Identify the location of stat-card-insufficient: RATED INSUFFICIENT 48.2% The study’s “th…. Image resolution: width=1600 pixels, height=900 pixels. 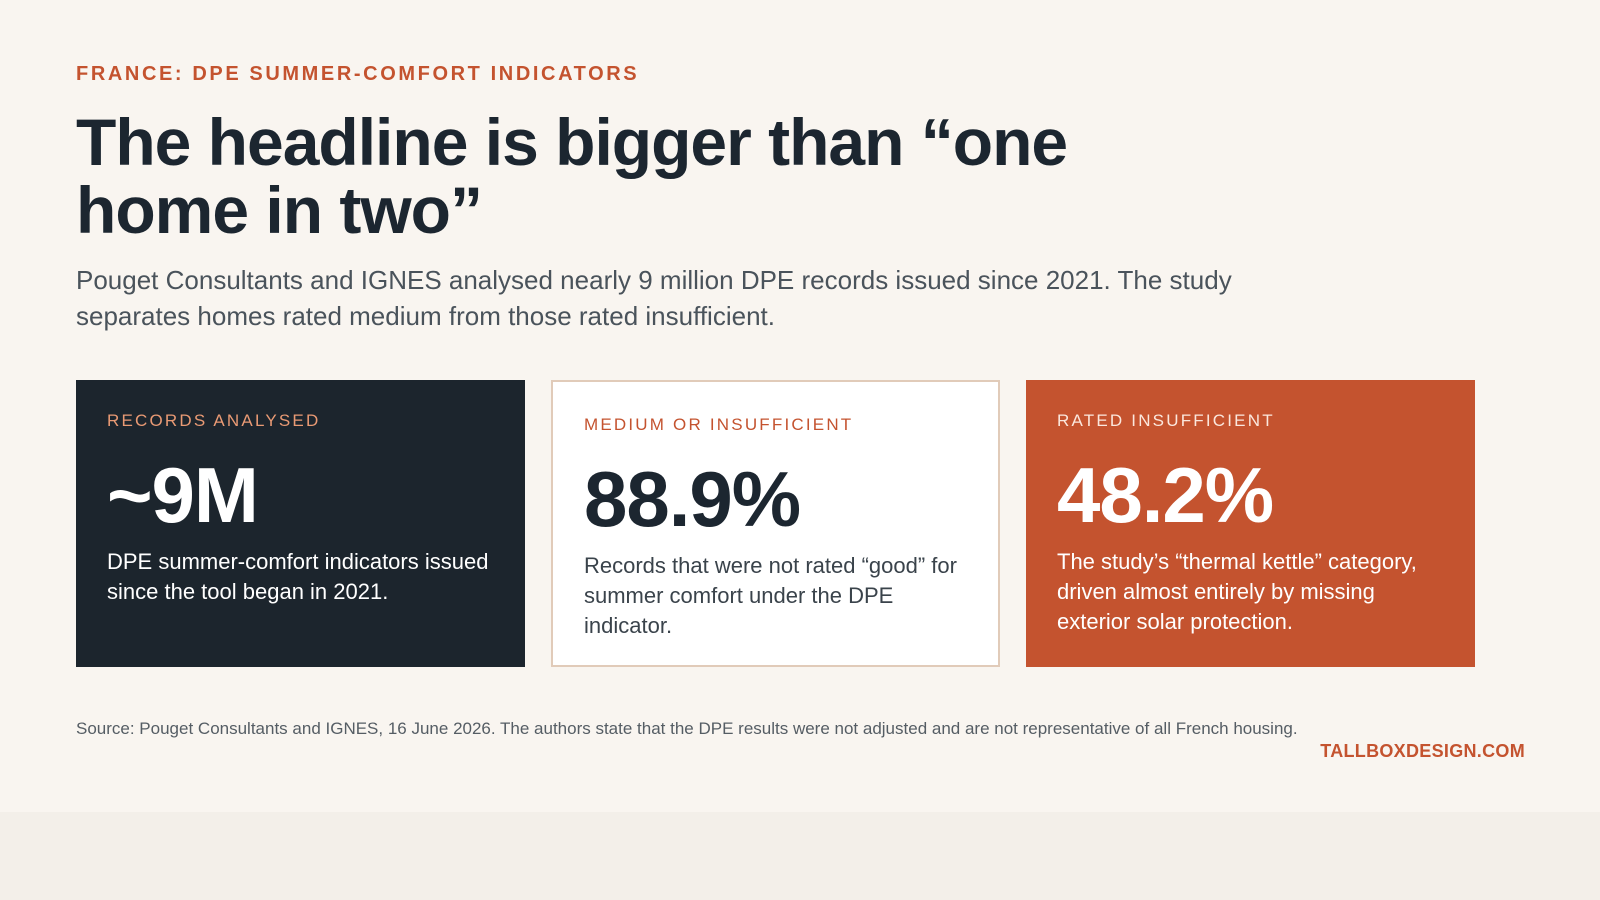
(1250, 523).